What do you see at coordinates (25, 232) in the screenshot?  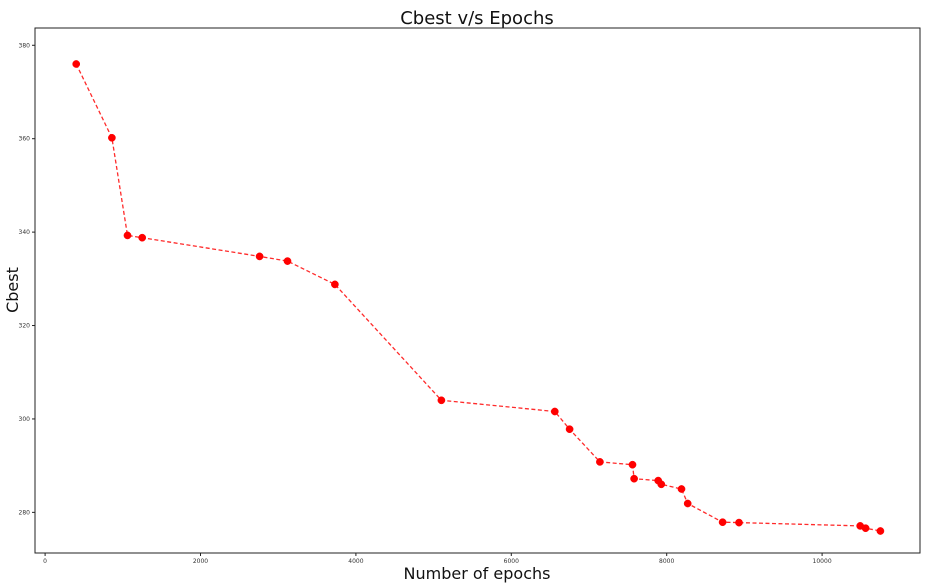 I see `y-tick-label: 340` at bounding box center [25, 232].